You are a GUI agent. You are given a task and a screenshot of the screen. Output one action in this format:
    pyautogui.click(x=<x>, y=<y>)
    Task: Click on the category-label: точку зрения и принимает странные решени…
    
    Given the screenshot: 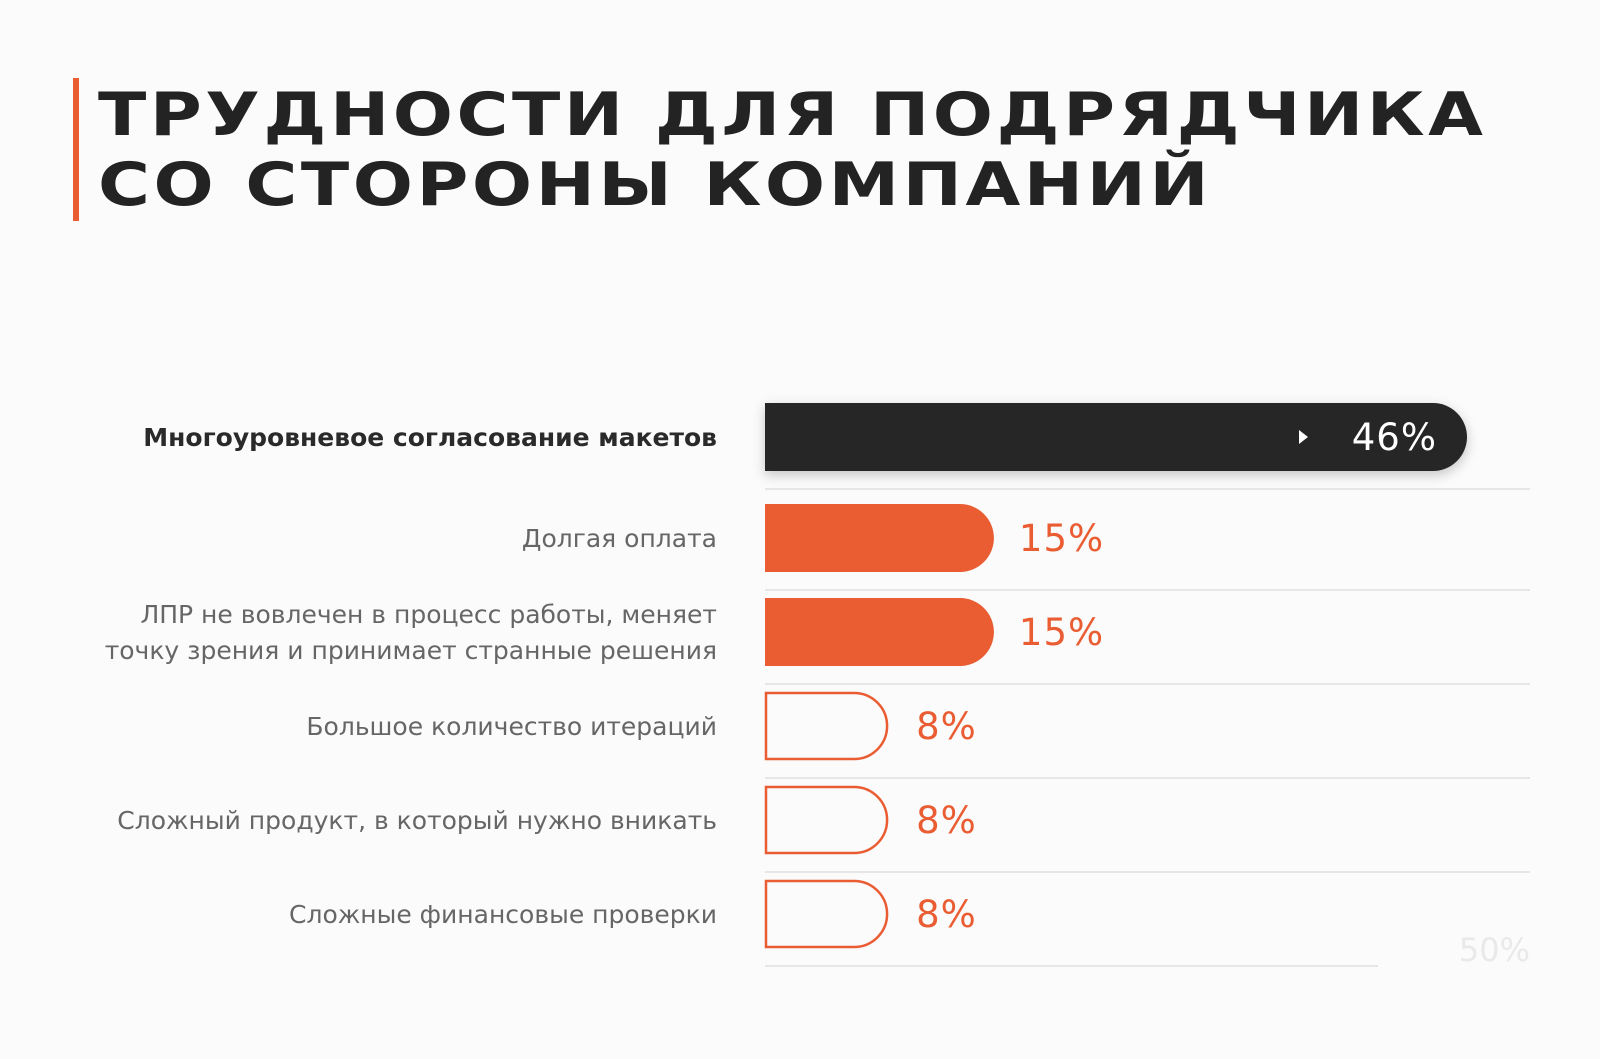 What is the action you would take?
    pyautogui.click(x=411, y=650)
    